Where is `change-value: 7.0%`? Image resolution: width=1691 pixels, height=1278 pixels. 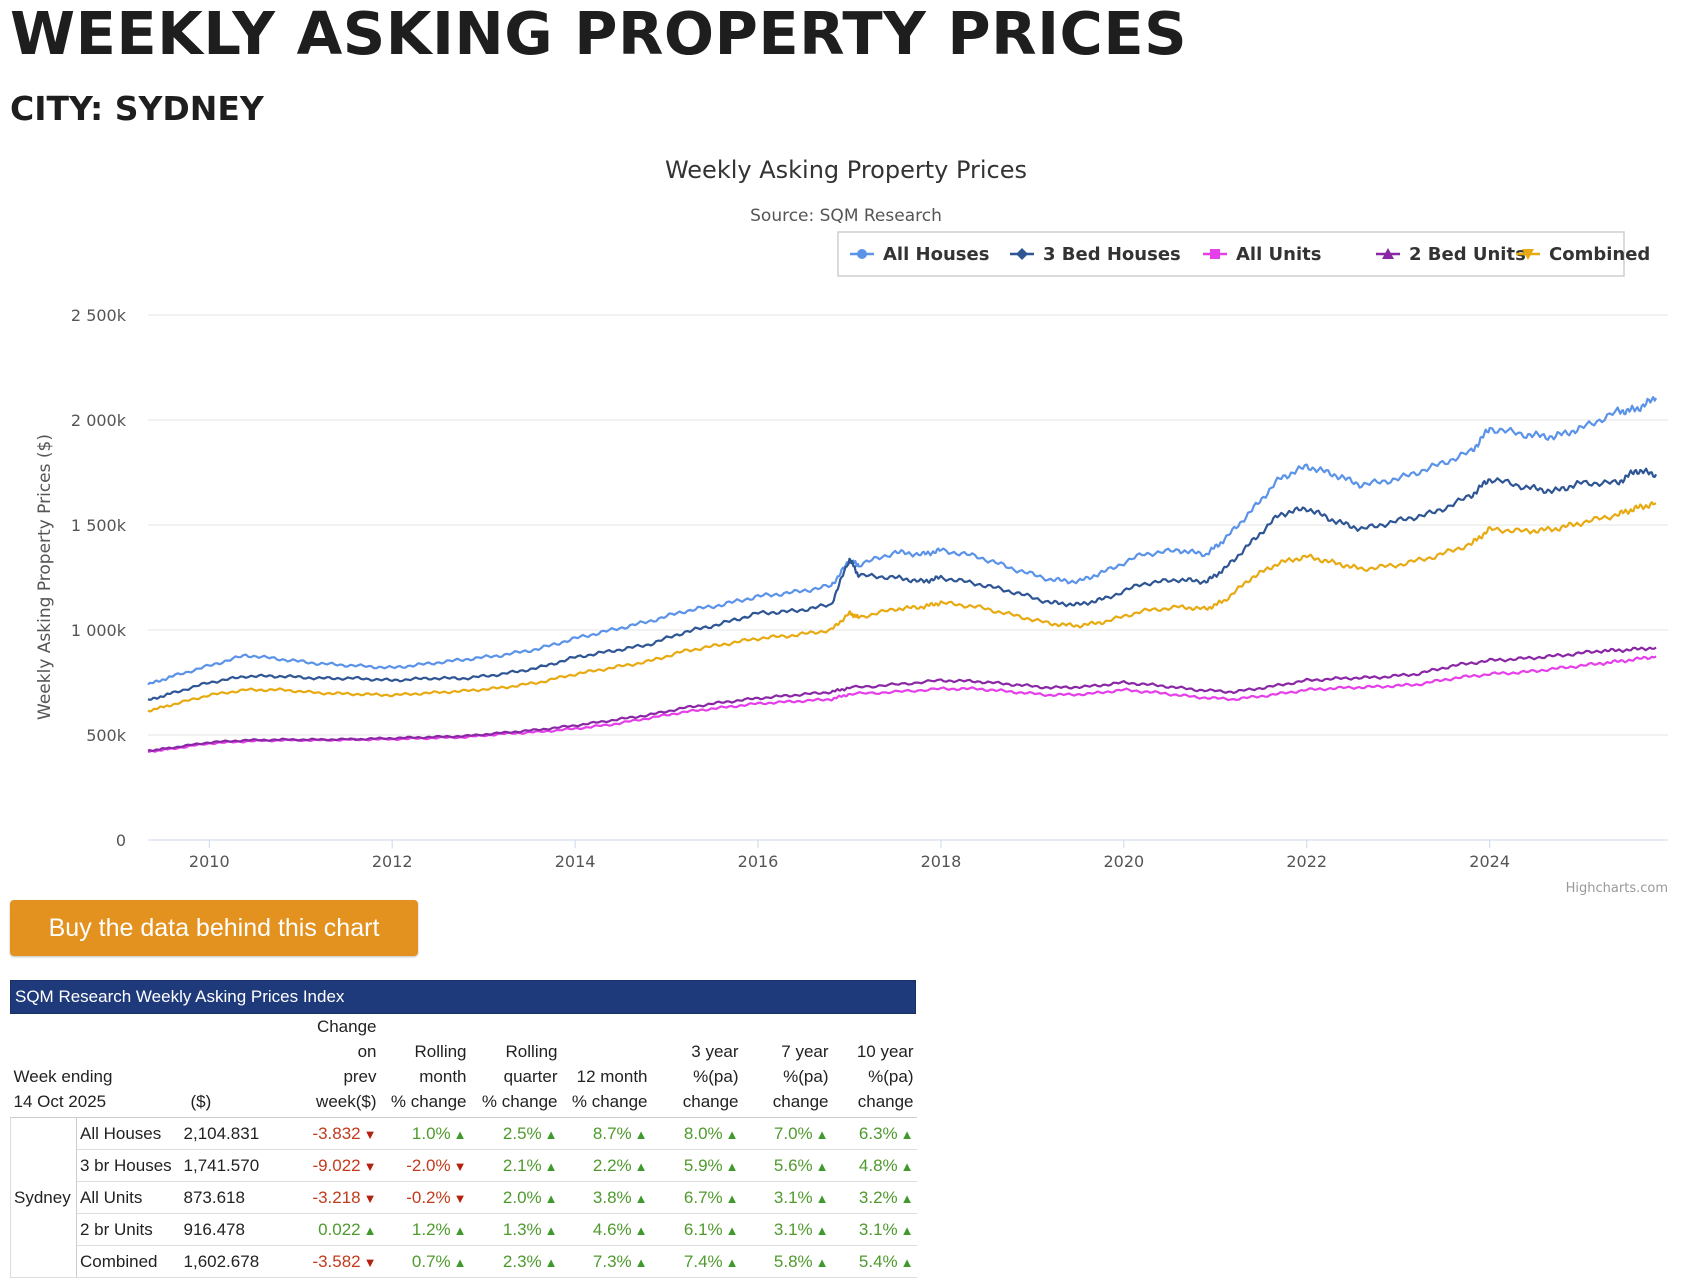
change-value: 7.0% is located at coordinates (793, 1133).